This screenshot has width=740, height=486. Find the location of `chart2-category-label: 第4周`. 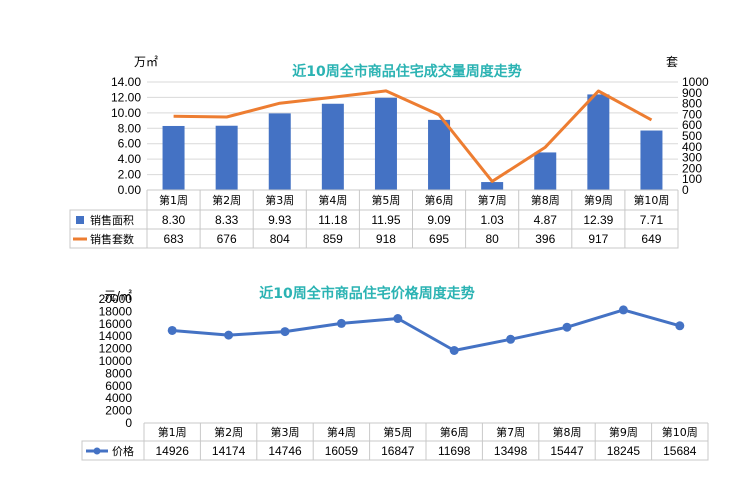

chart2-category-label: 第4周 is located at coordinates (341, 432).